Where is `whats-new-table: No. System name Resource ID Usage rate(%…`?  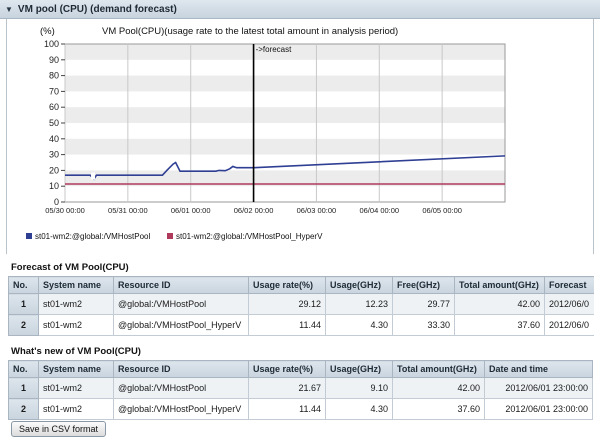
whats-new-table: No. System name Resource ID Usage rate(%… is located at coordinates (300, 390).